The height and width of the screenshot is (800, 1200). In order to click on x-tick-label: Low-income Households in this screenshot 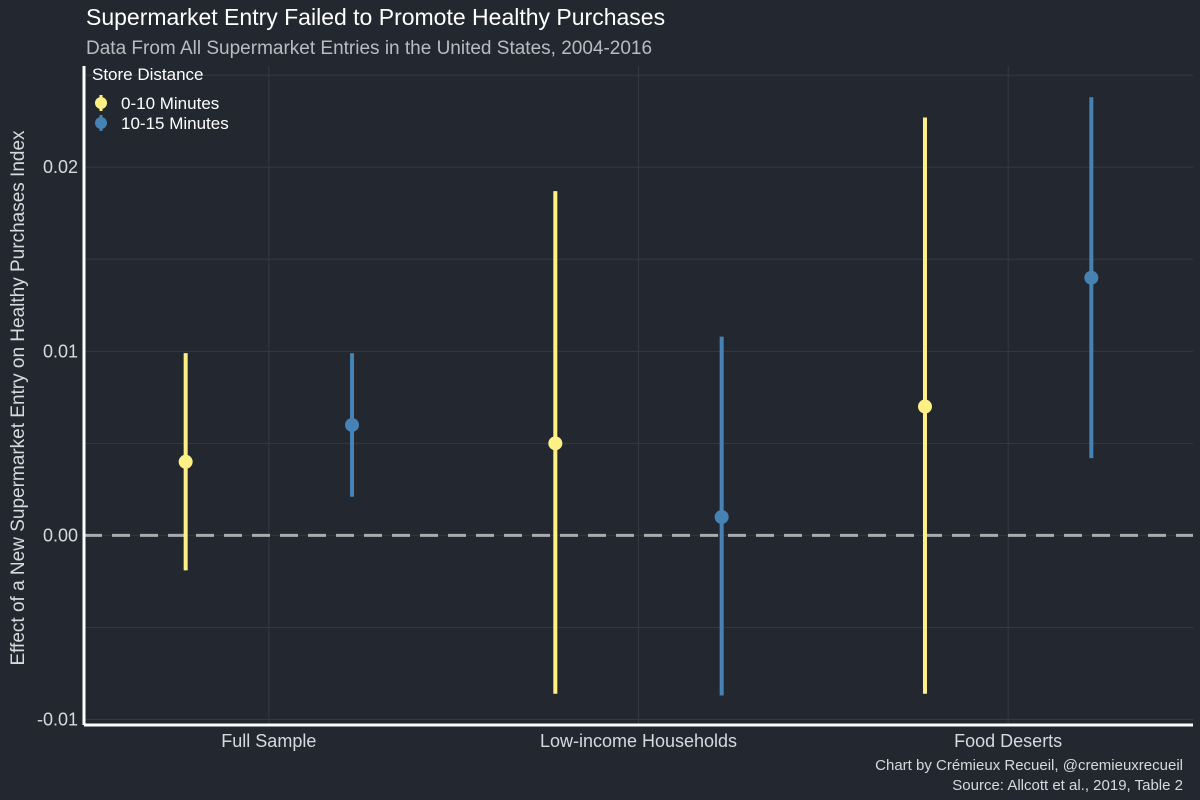, I will do `click(638, 741)`.